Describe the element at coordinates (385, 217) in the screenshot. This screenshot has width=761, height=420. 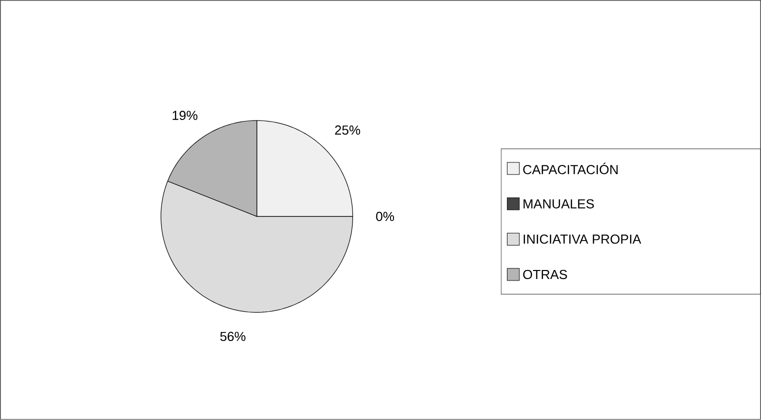
I see `text: 0%` at that location.